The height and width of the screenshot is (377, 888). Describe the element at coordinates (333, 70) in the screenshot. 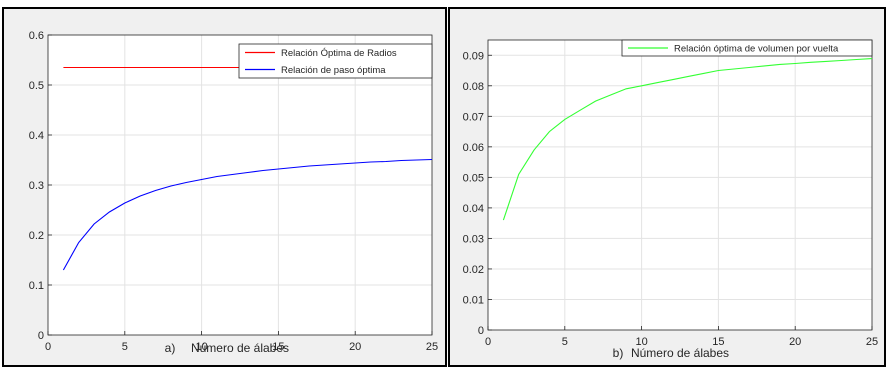

I see `legend-label: Relación de paso óptima` at that location.